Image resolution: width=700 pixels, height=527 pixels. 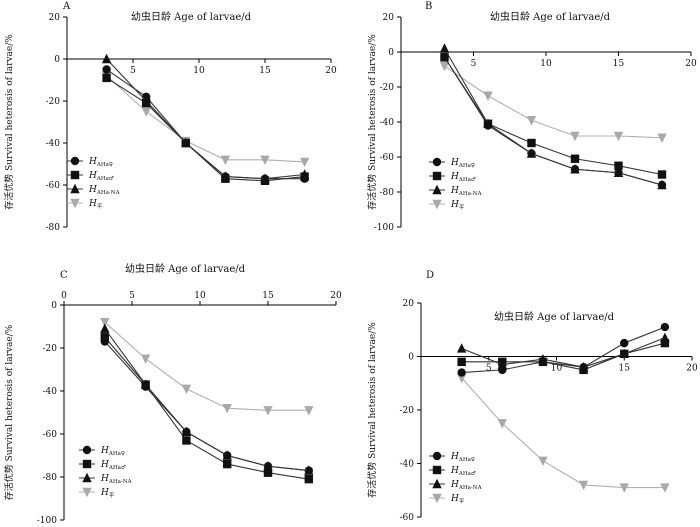 I want to click on panel-letter: A, so click(x=66, y=6).